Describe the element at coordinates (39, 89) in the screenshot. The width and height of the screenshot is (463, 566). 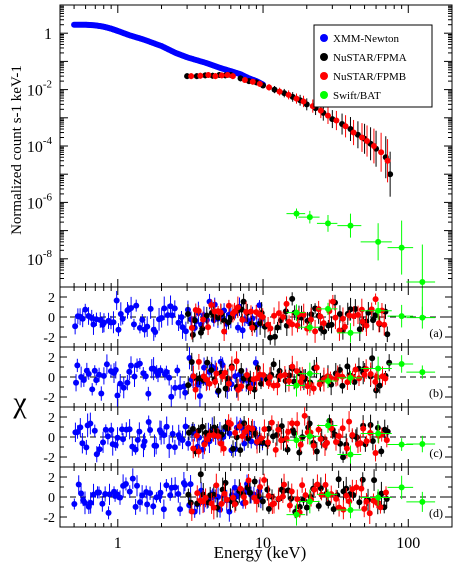
I see `main-y-tick-label: 10⁻²` at that location.